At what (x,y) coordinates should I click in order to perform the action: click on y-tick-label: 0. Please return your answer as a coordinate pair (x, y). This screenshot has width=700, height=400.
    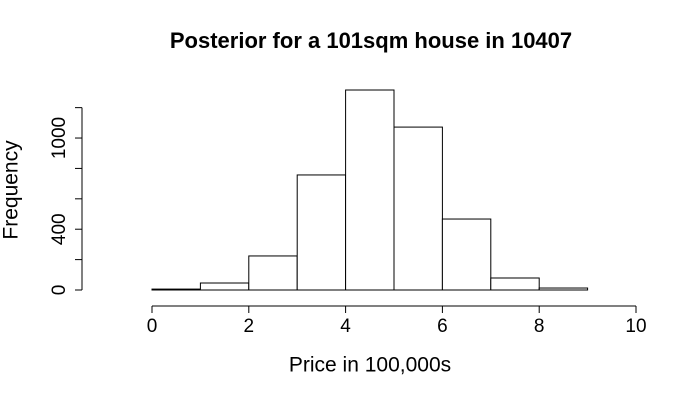
    Looking at the image, I should click on (59, 290).